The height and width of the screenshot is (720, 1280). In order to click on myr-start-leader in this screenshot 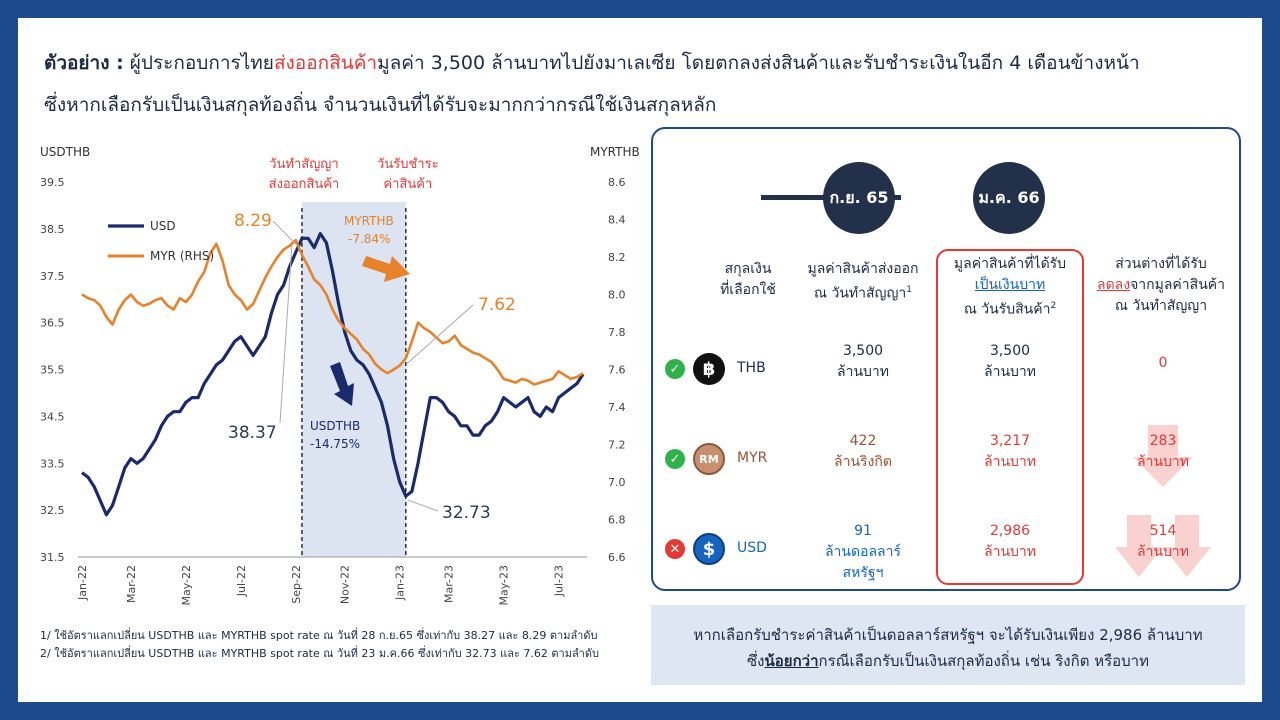, I will do `click(284, 232)`.